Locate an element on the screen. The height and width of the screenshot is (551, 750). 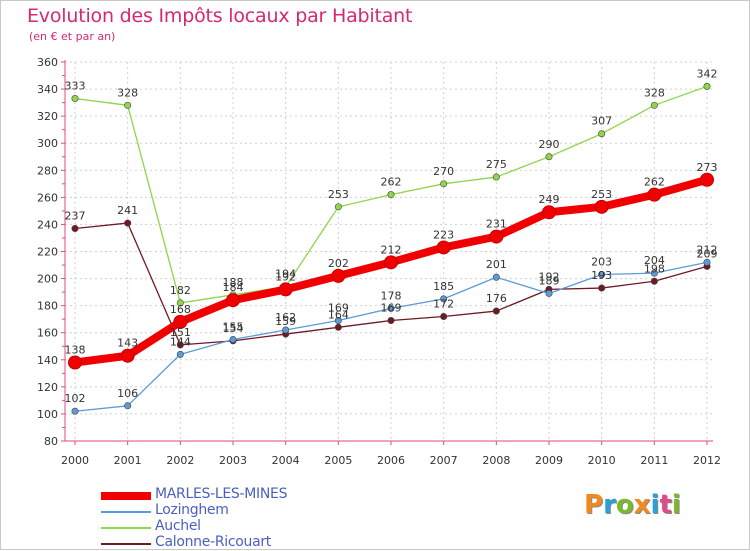
data-label: 194 is located at coordinates (285, 274).